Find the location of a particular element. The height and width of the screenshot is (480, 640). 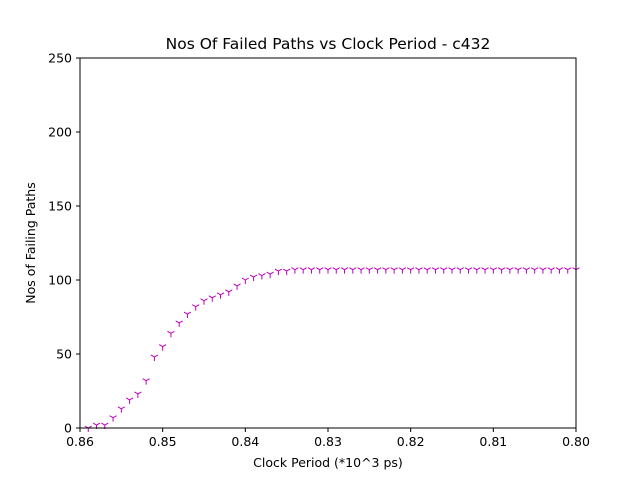

y-tick-label: 100 is located at coordinates (60, 280).